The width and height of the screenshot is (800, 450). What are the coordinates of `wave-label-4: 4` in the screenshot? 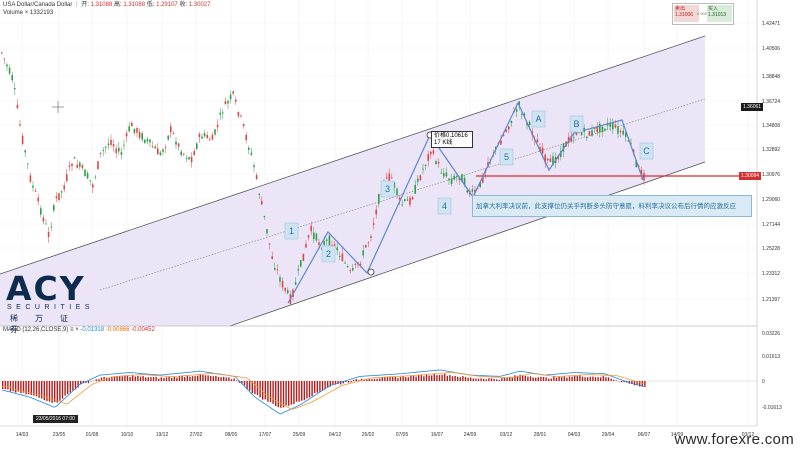 It's located at (444, 206).